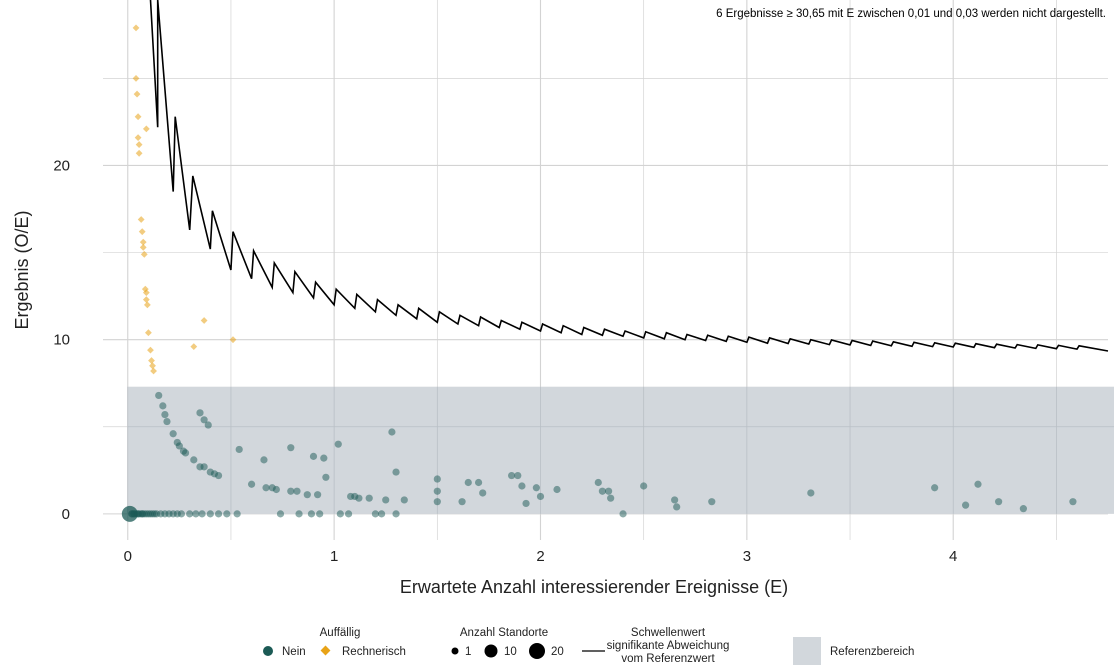 The image size is (1114, 666). Describe the element at coordinates (747, 556) in the screenshot. I see `x-tick-label: 3` at that location.